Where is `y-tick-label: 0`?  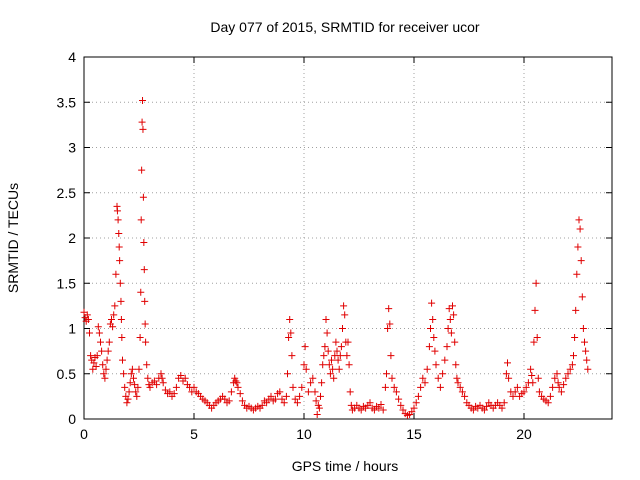 y-tick-label: 0 is located at coordinates (72, 419).